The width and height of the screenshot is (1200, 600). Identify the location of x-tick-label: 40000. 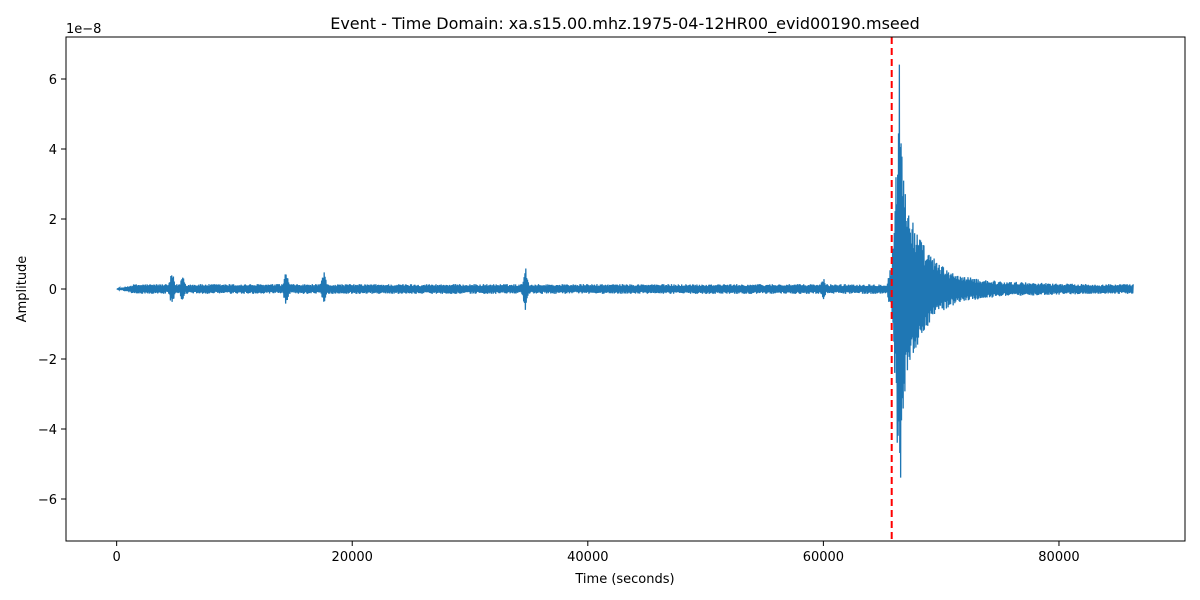
(587, 557).